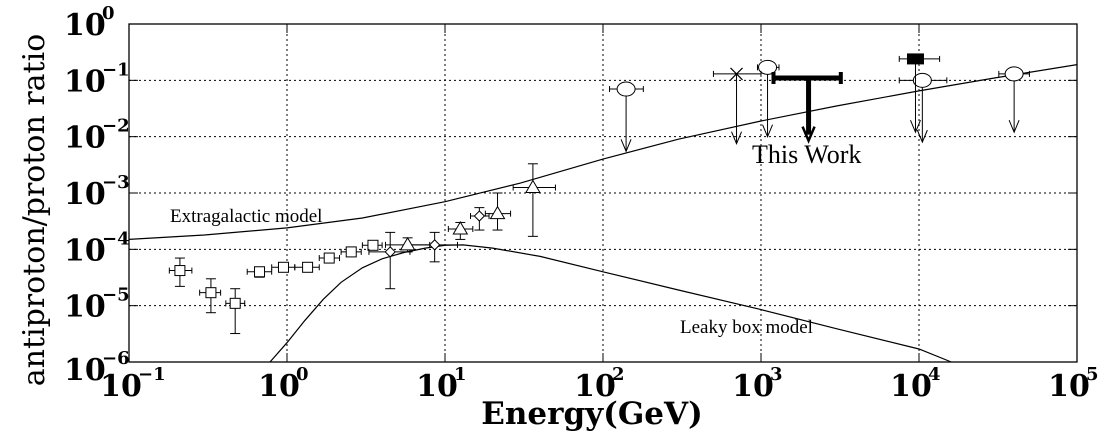  I want to click on y-tick-exponent: 0, so click(108, 13).